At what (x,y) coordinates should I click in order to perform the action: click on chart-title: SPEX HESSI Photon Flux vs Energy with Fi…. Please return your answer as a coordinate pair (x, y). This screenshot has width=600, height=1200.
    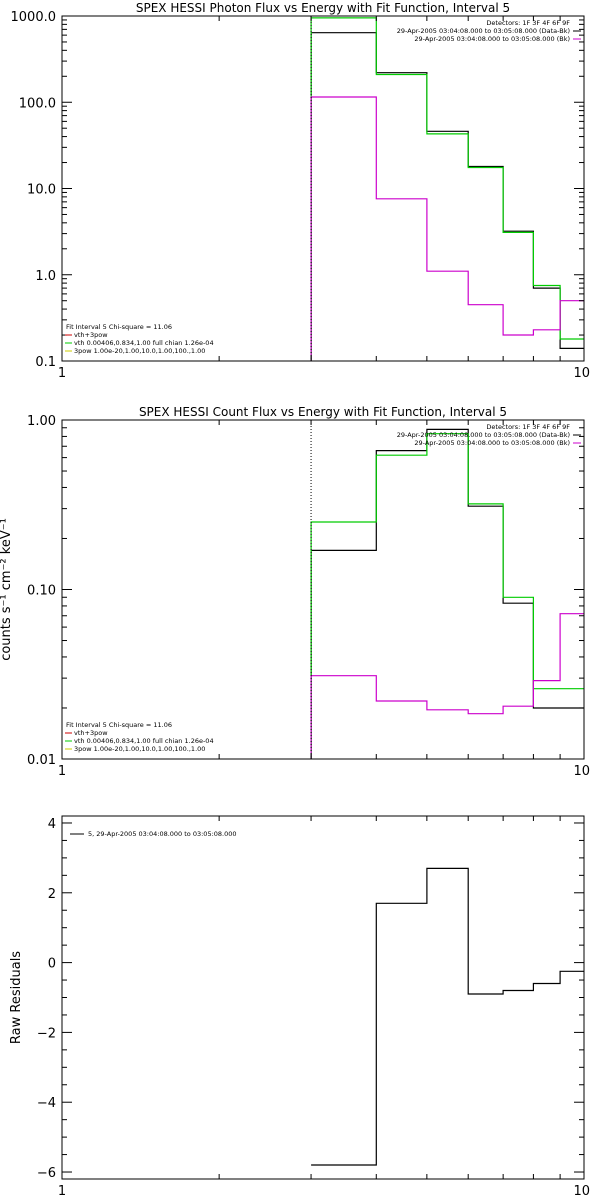
    Looking at the image, I should click on (323, 8).